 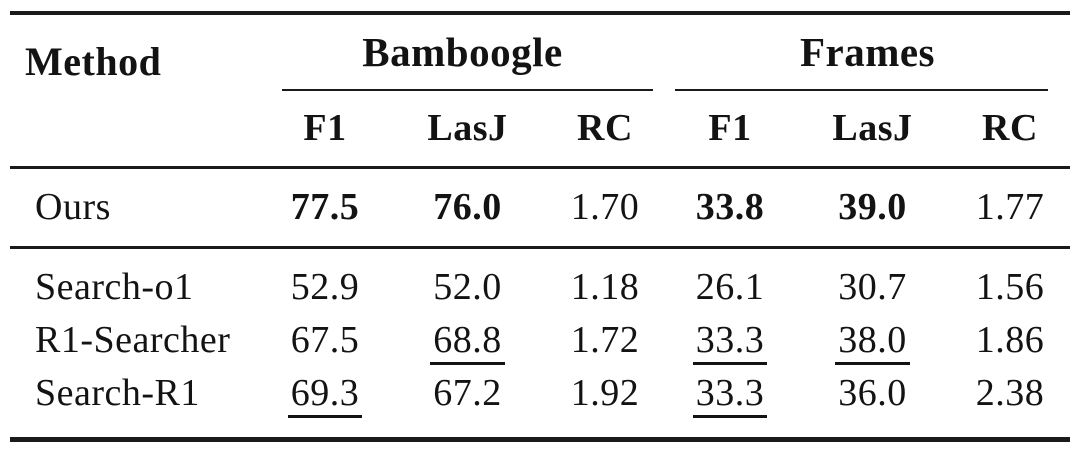 I want to click on cell-bamboogle-rc: 1.92, so click(x=605, y=393).